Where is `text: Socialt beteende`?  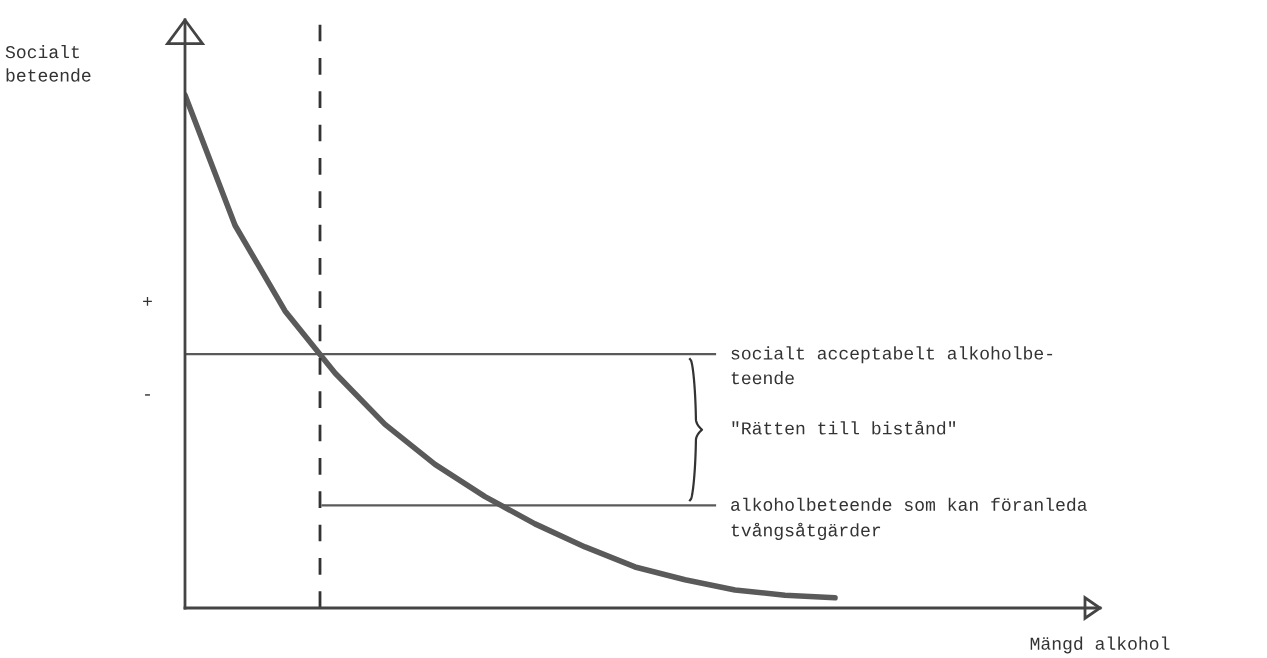 text: Socialt beteende is located at coordinates (48, 63).